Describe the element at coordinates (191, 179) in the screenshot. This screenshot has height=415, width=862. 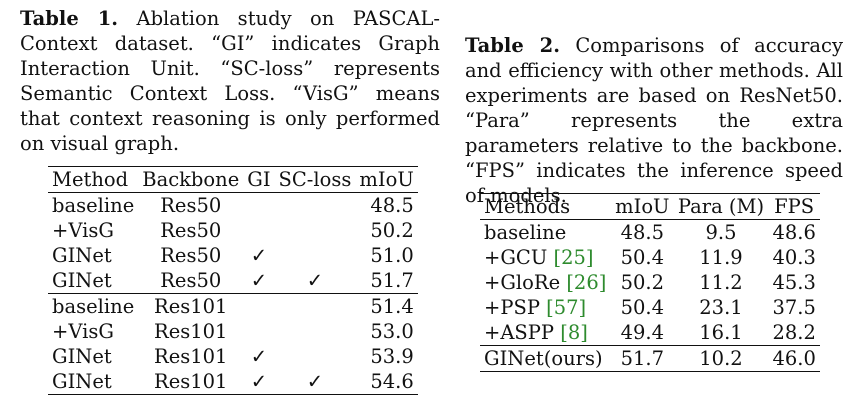
I see `table1-header-backbone: Backbone` at that location.